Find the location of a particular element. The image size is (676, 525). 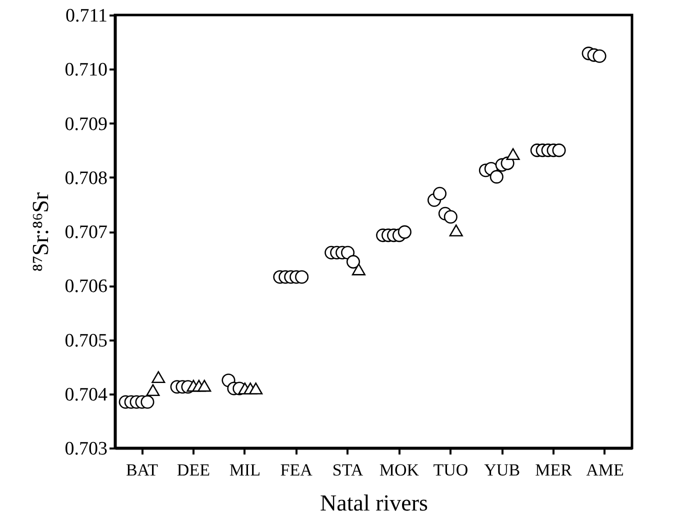

x-tick-label: FEA is located at coordinates (297, 470).